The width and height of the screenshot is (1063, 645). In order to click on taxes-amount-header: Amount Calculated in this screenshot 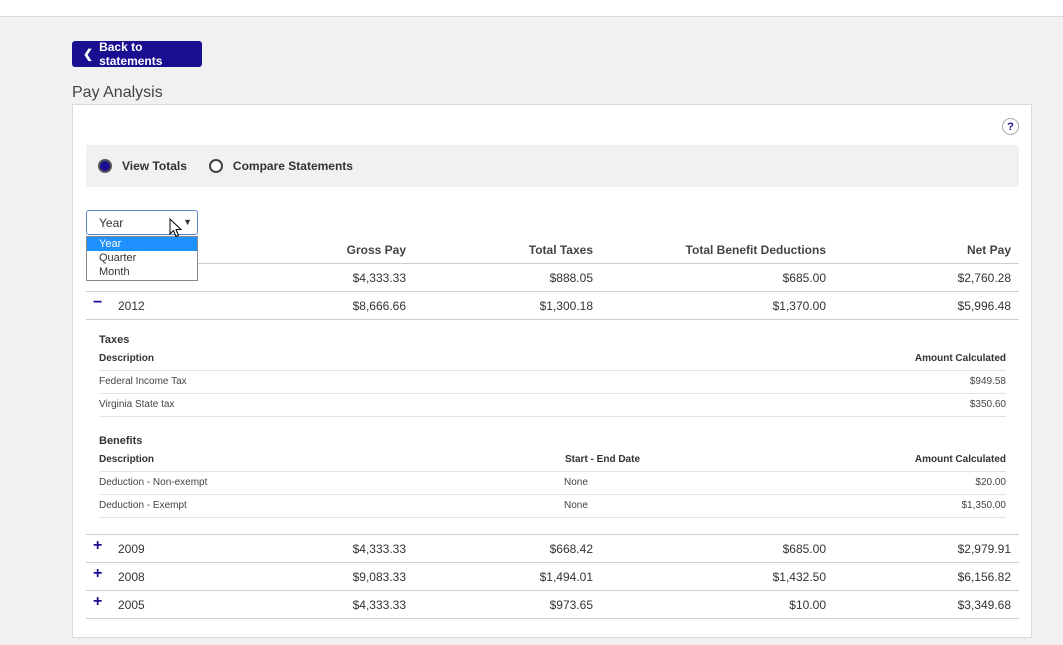, I will do `click(960, 358)`.